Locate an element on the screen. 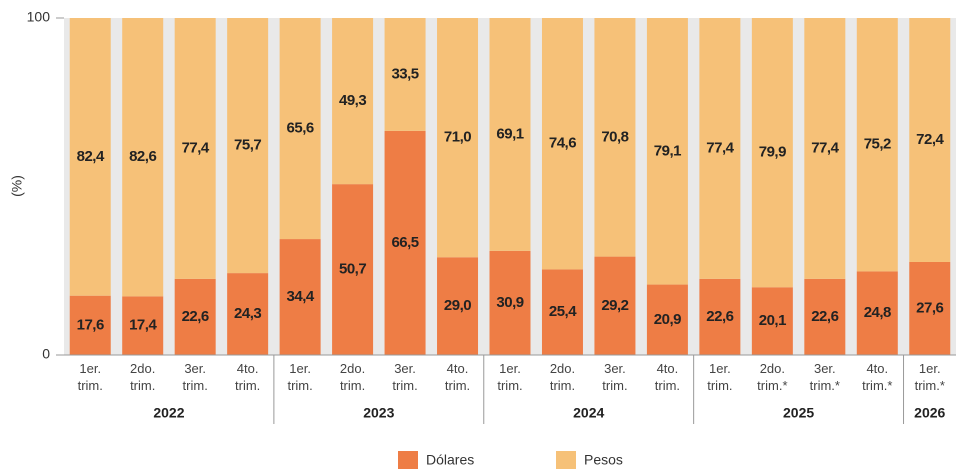  value-label: 49,3 is located at coordinates (352, 100).